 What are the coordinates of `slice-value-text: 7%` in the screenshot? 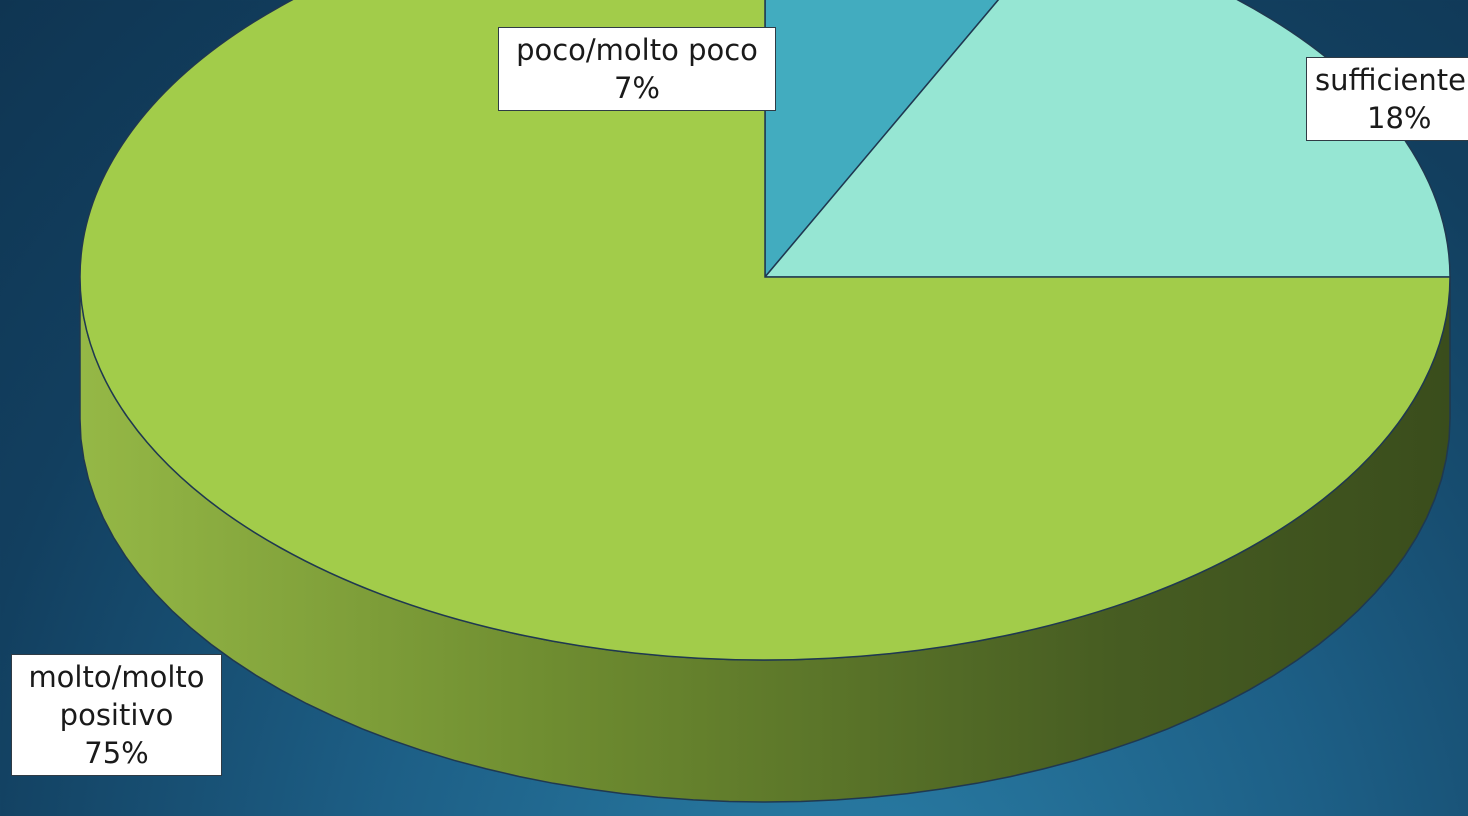 It's located at (636, 88).